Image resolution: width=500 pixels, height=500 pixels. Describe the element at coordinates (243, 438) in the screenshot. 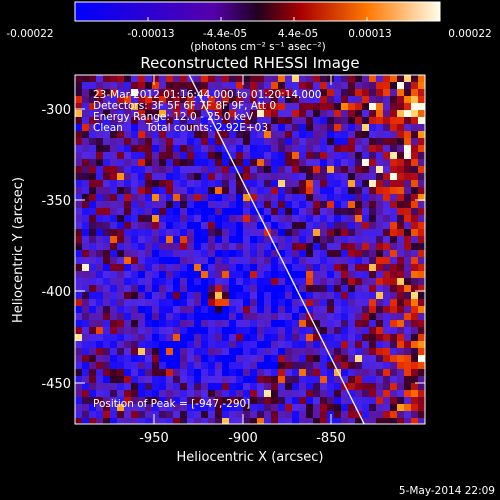

I see `x-tick-label: -900` at that location.